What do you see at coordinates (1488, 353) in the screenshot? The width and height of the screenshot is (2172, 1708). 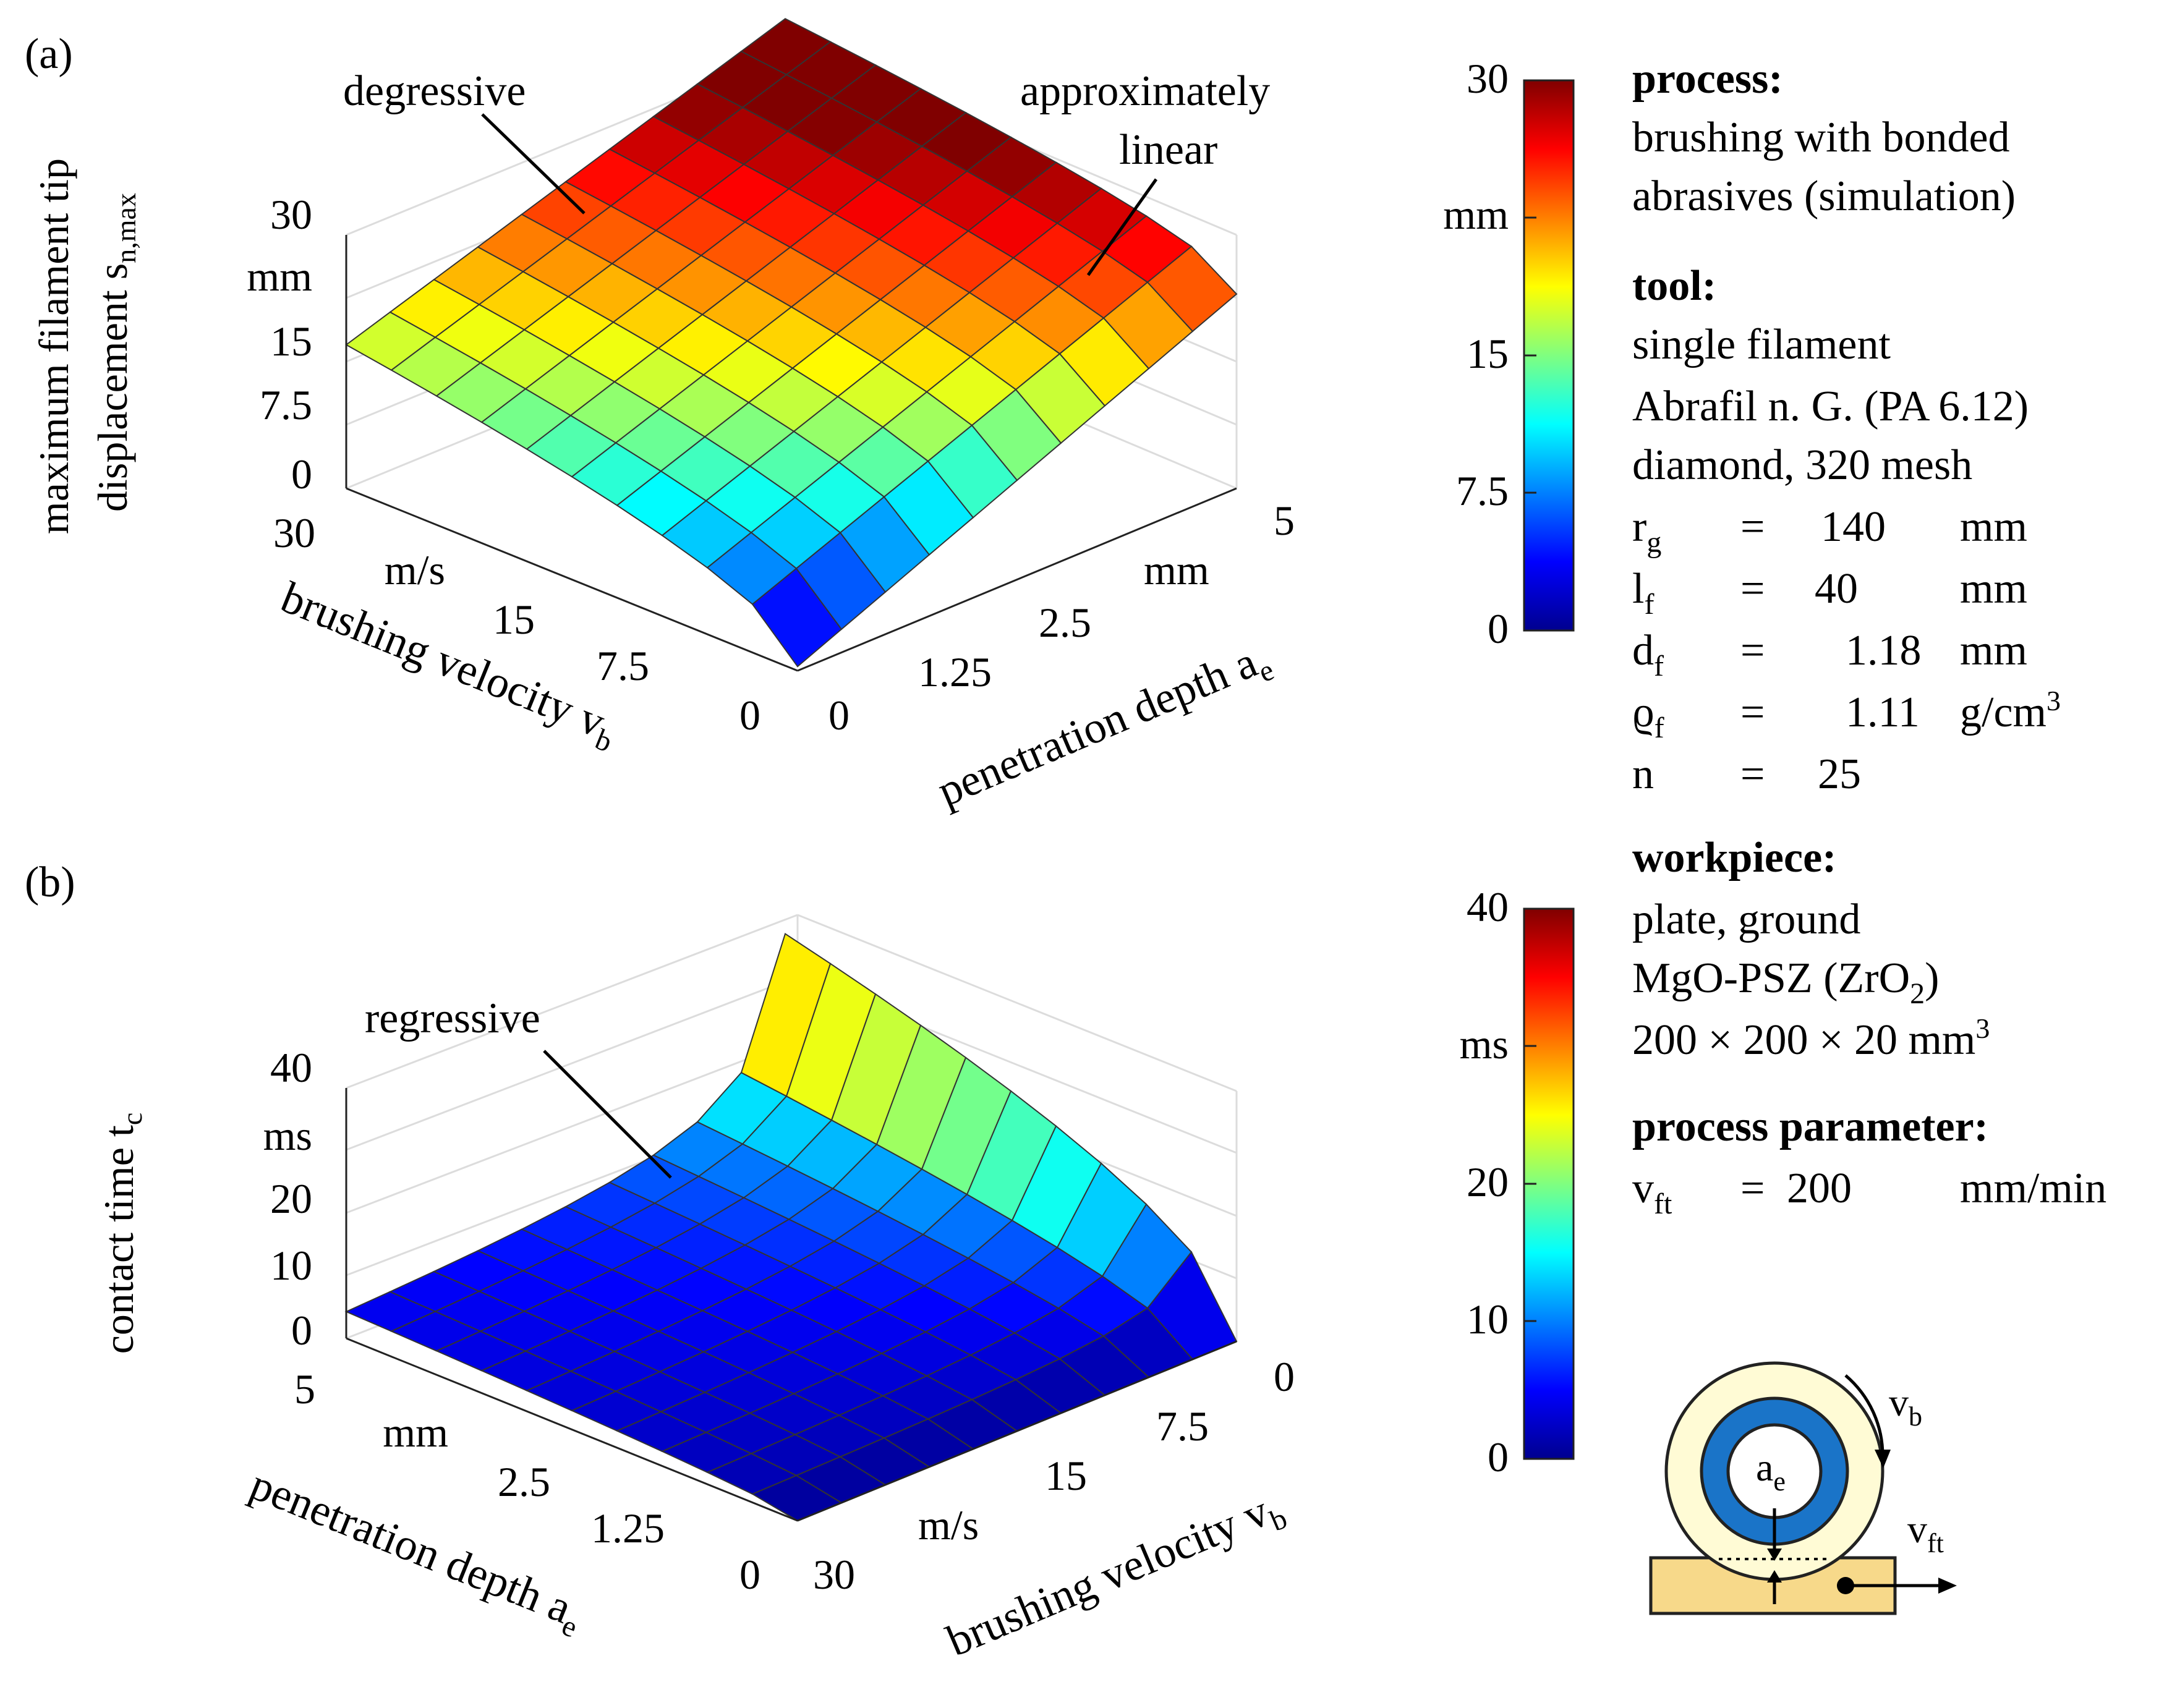 I see `colorbar-a-tick: 15` at bounding box center [1488, 353].